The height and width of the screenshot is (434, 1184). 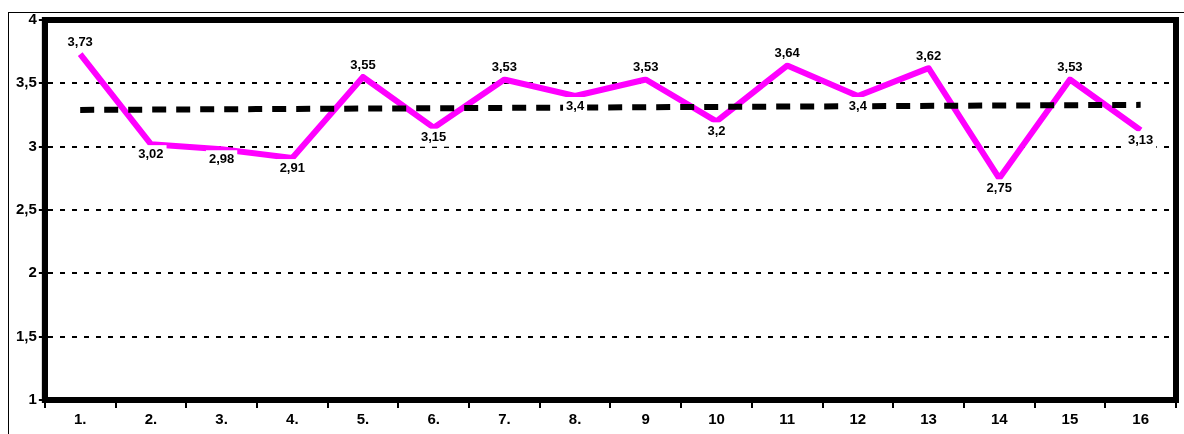 I want to click on y-tick-label: 4, so click(x=33, y=19).